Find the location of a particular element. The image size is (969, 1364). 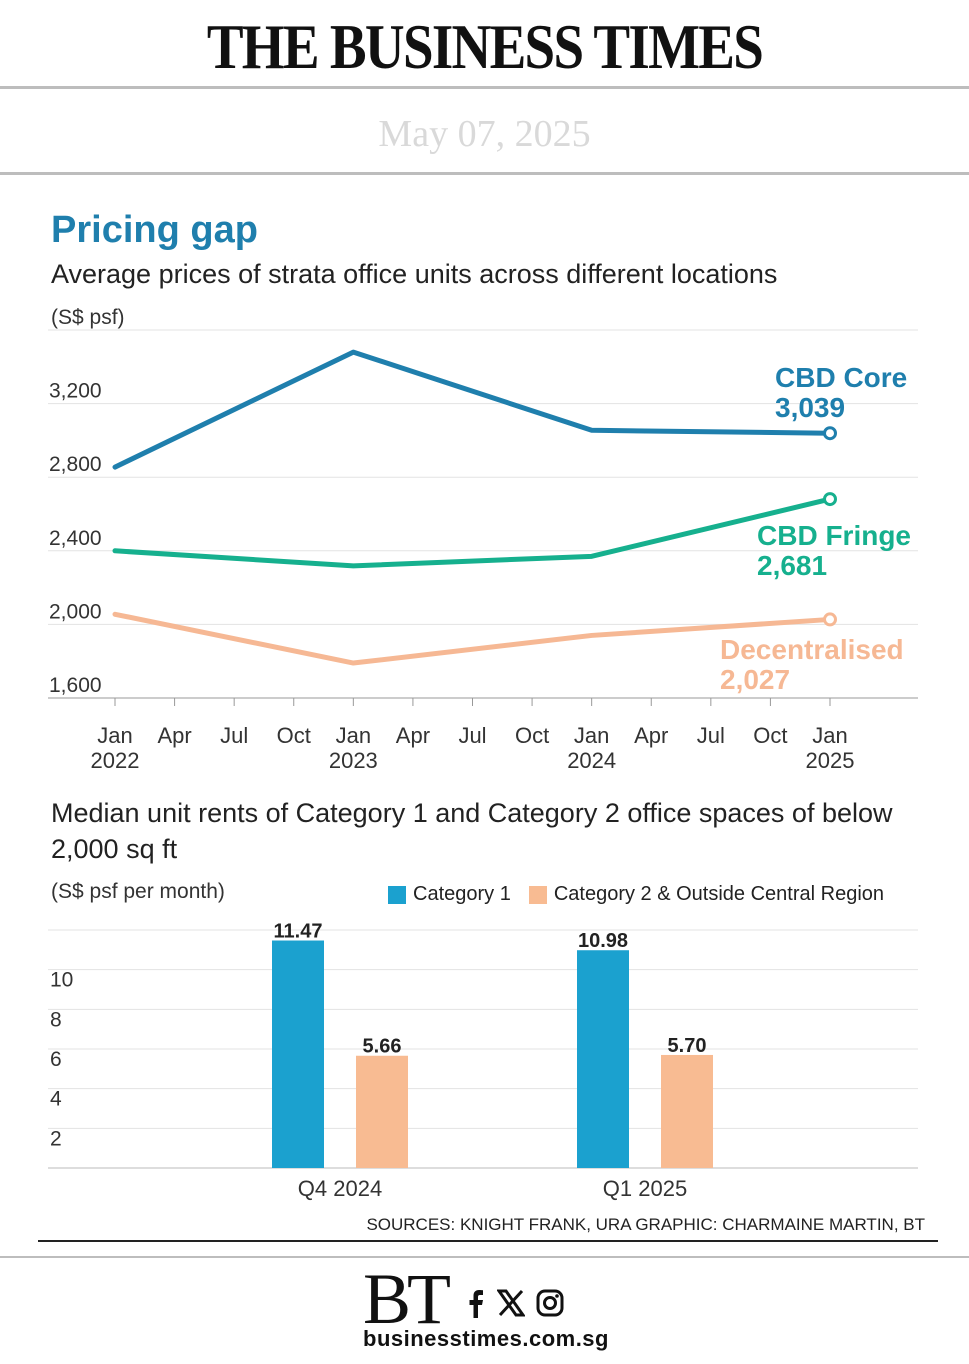

y-tick-label: 8 is located at coordinates (56, 1019).